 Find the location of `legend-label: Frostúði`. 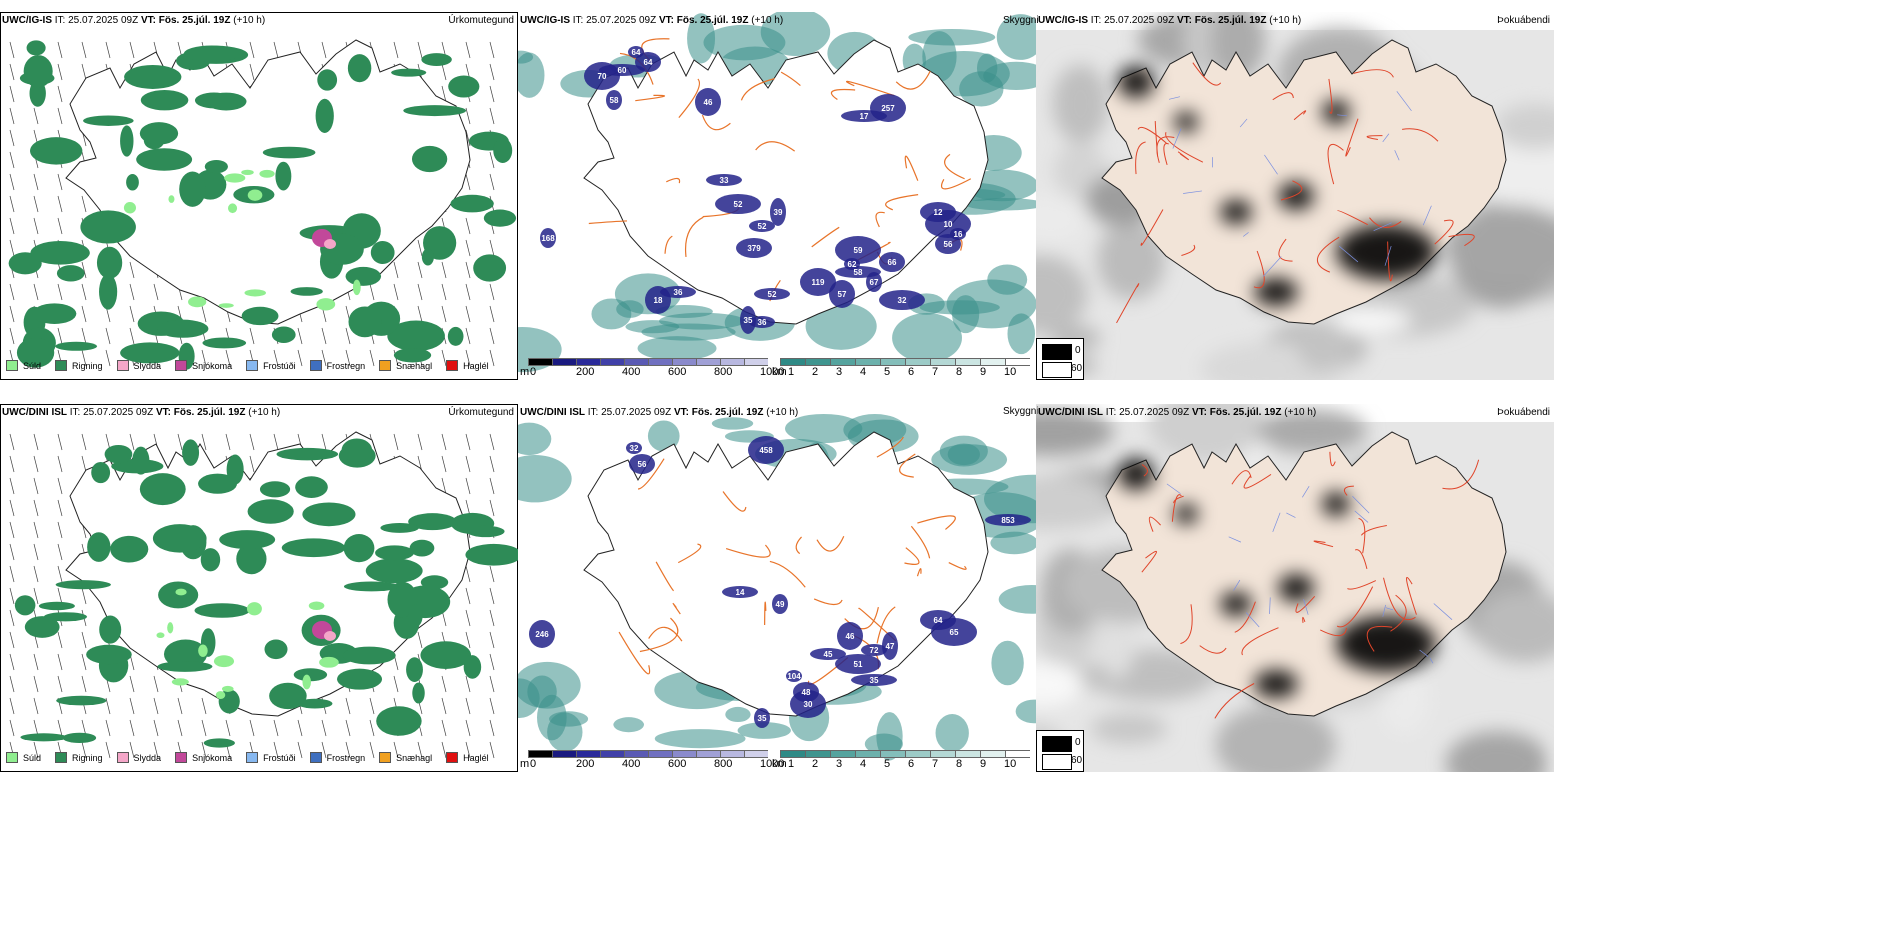

legend-label: Frostúði is located at coordinates (279, 757).